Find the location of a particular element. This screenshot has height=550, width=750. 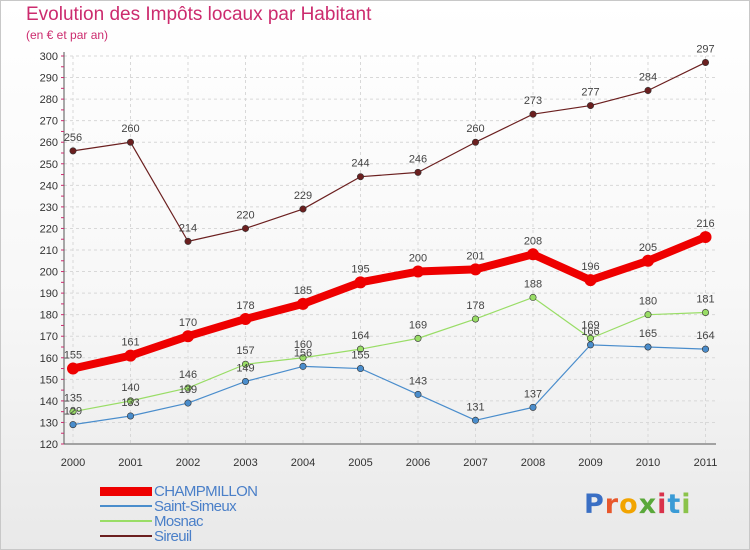

data-label: 200 is located at coordinates (418, 259).